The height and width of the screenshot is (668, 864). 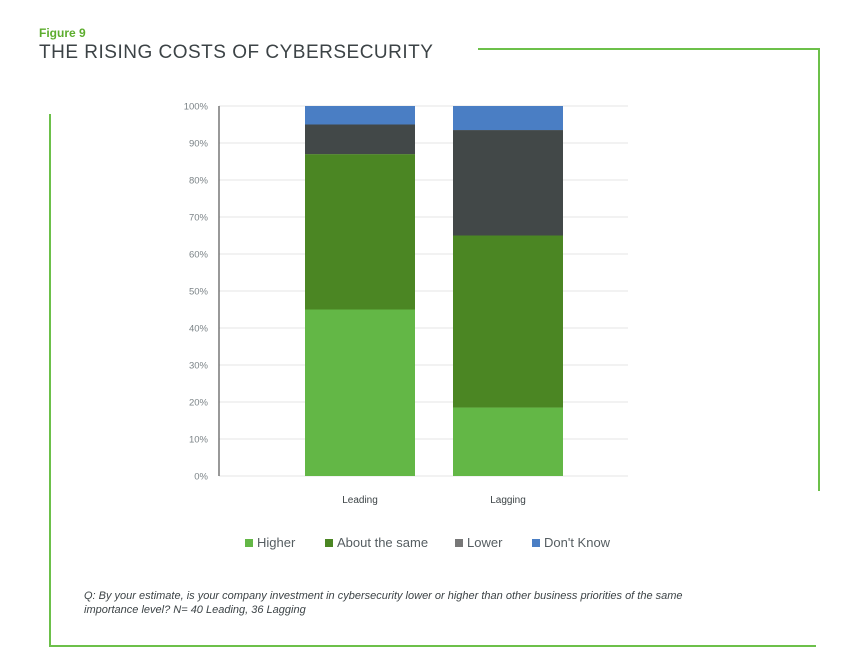 What do you see at coordinates (508, 183) in the screenshot?
I see `bar-lagging-lower` at bounding box center [508, 183].